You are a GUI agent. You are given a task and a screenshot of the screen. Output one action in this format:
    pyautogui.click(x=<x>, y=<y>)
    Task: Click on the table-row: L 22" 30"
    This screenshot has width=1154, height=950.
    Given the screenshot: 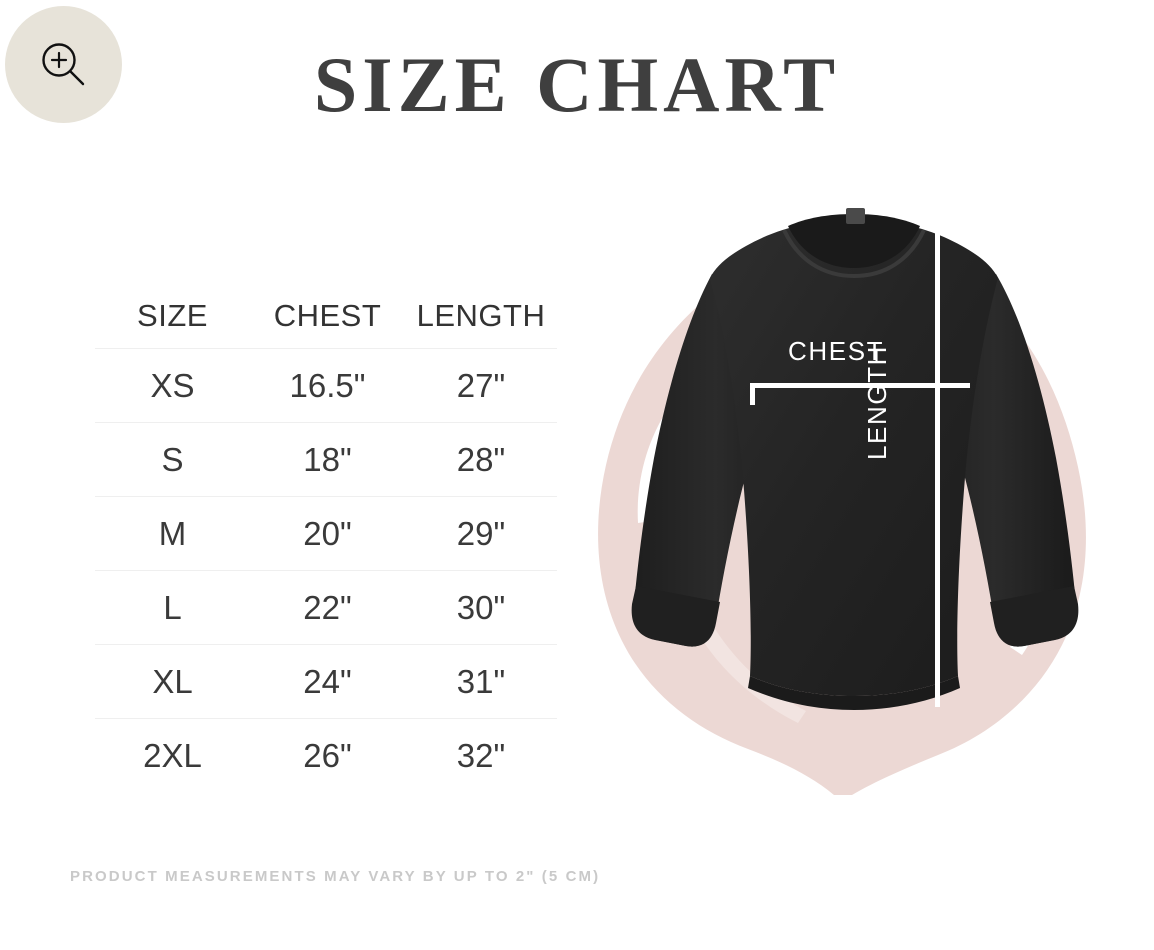 What is the action you would take?
    pyautogui.click(x=326, y=607)
    